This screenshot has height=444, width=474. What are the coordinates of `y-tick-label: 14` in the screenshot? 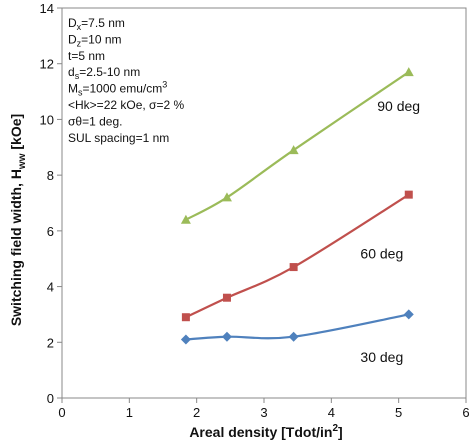 It's located at (47, 8).